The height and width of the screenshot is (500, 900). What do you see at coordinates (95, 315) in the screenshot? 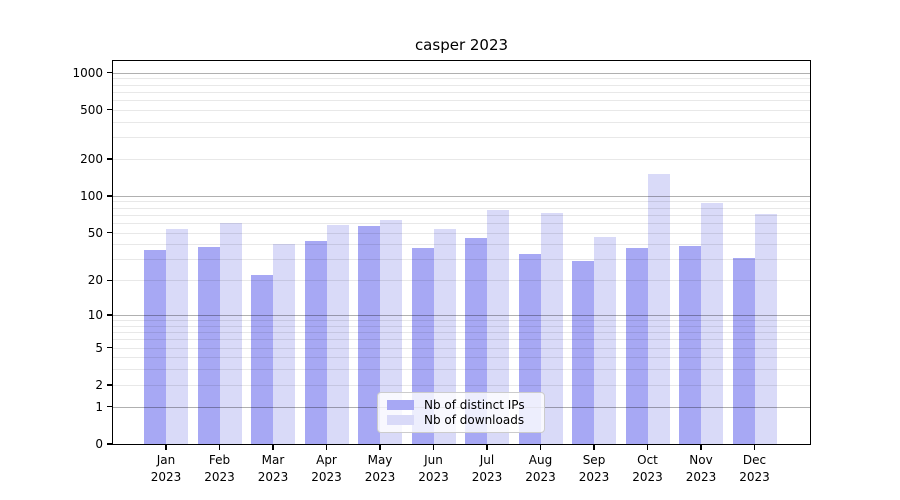
I see `y-tick-label: 10` at bounding box center [95, 315].